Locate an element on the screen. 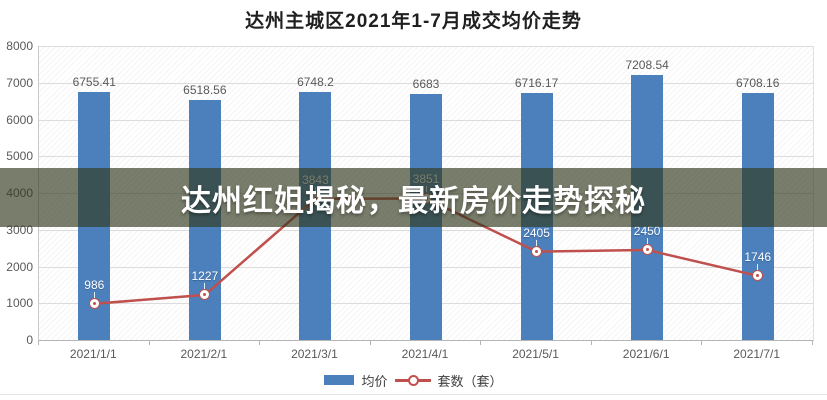 The width and height of the screenshot is (827, 400). line-marker-icon is located at coordinates (413, 380).